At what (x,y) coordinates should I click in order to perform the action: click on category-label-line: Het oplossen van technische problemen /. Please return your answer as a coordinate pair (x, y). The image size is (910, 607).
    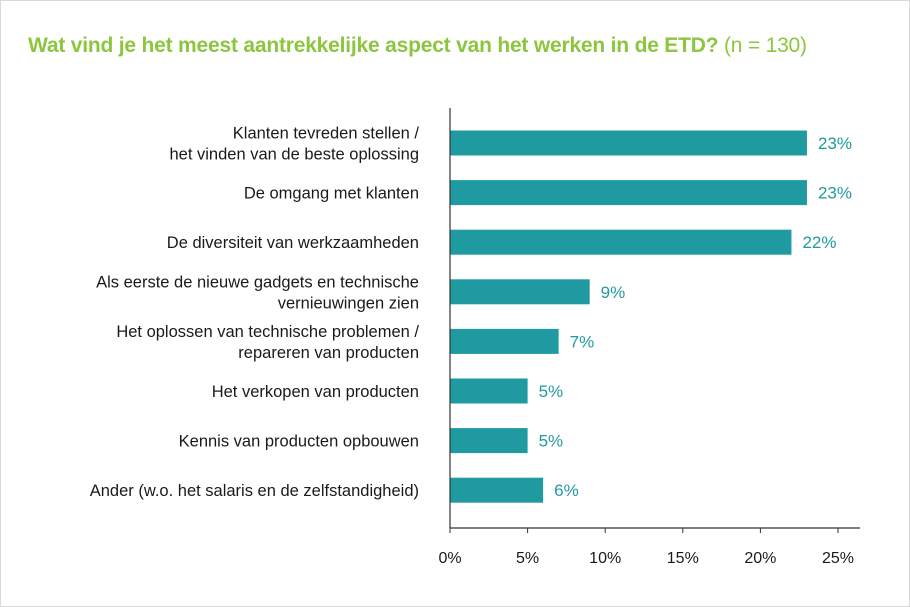
    Looking at the image, I should click on (267, 332).